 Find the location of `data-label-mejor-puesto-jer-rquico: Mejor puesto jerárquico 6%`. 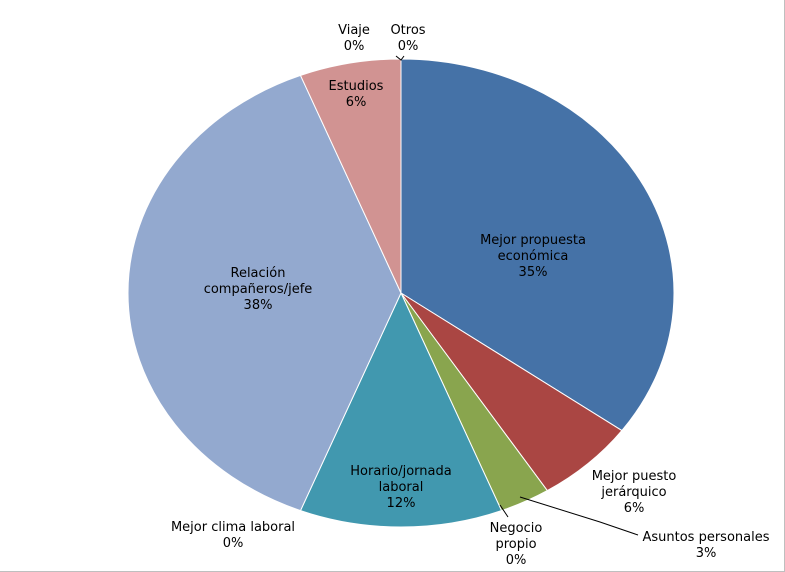

data-label-mejor-puesto-jer-rquico: Mejor puesto jerárquico 6% is located at coordinates (634, 492).